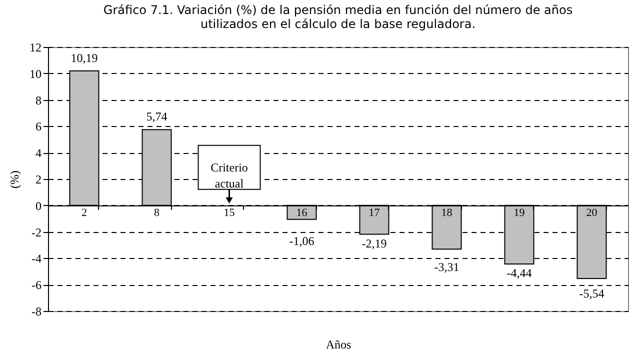  What do you see at coordinates (39, 100) in the screenshot?
I see `y-tick-label: 8` at bounding box center [39, 100].